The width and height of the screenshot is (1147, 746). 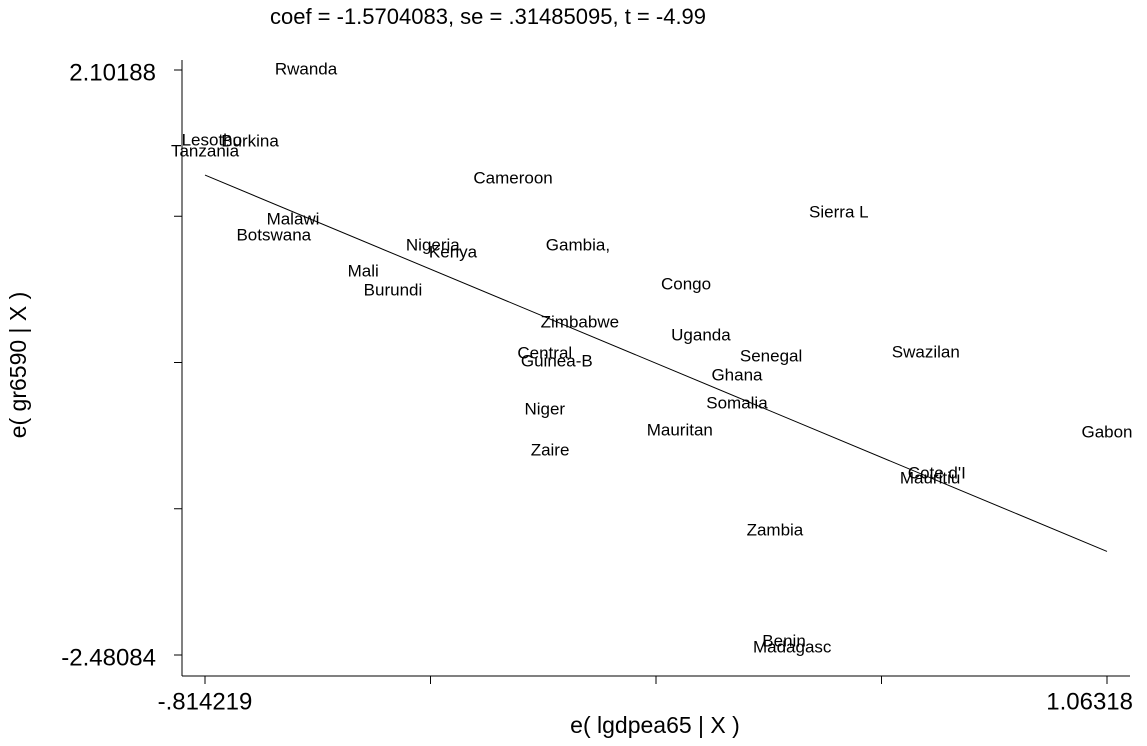 I want to click on point-label: Central, so click(x=544, y=352).